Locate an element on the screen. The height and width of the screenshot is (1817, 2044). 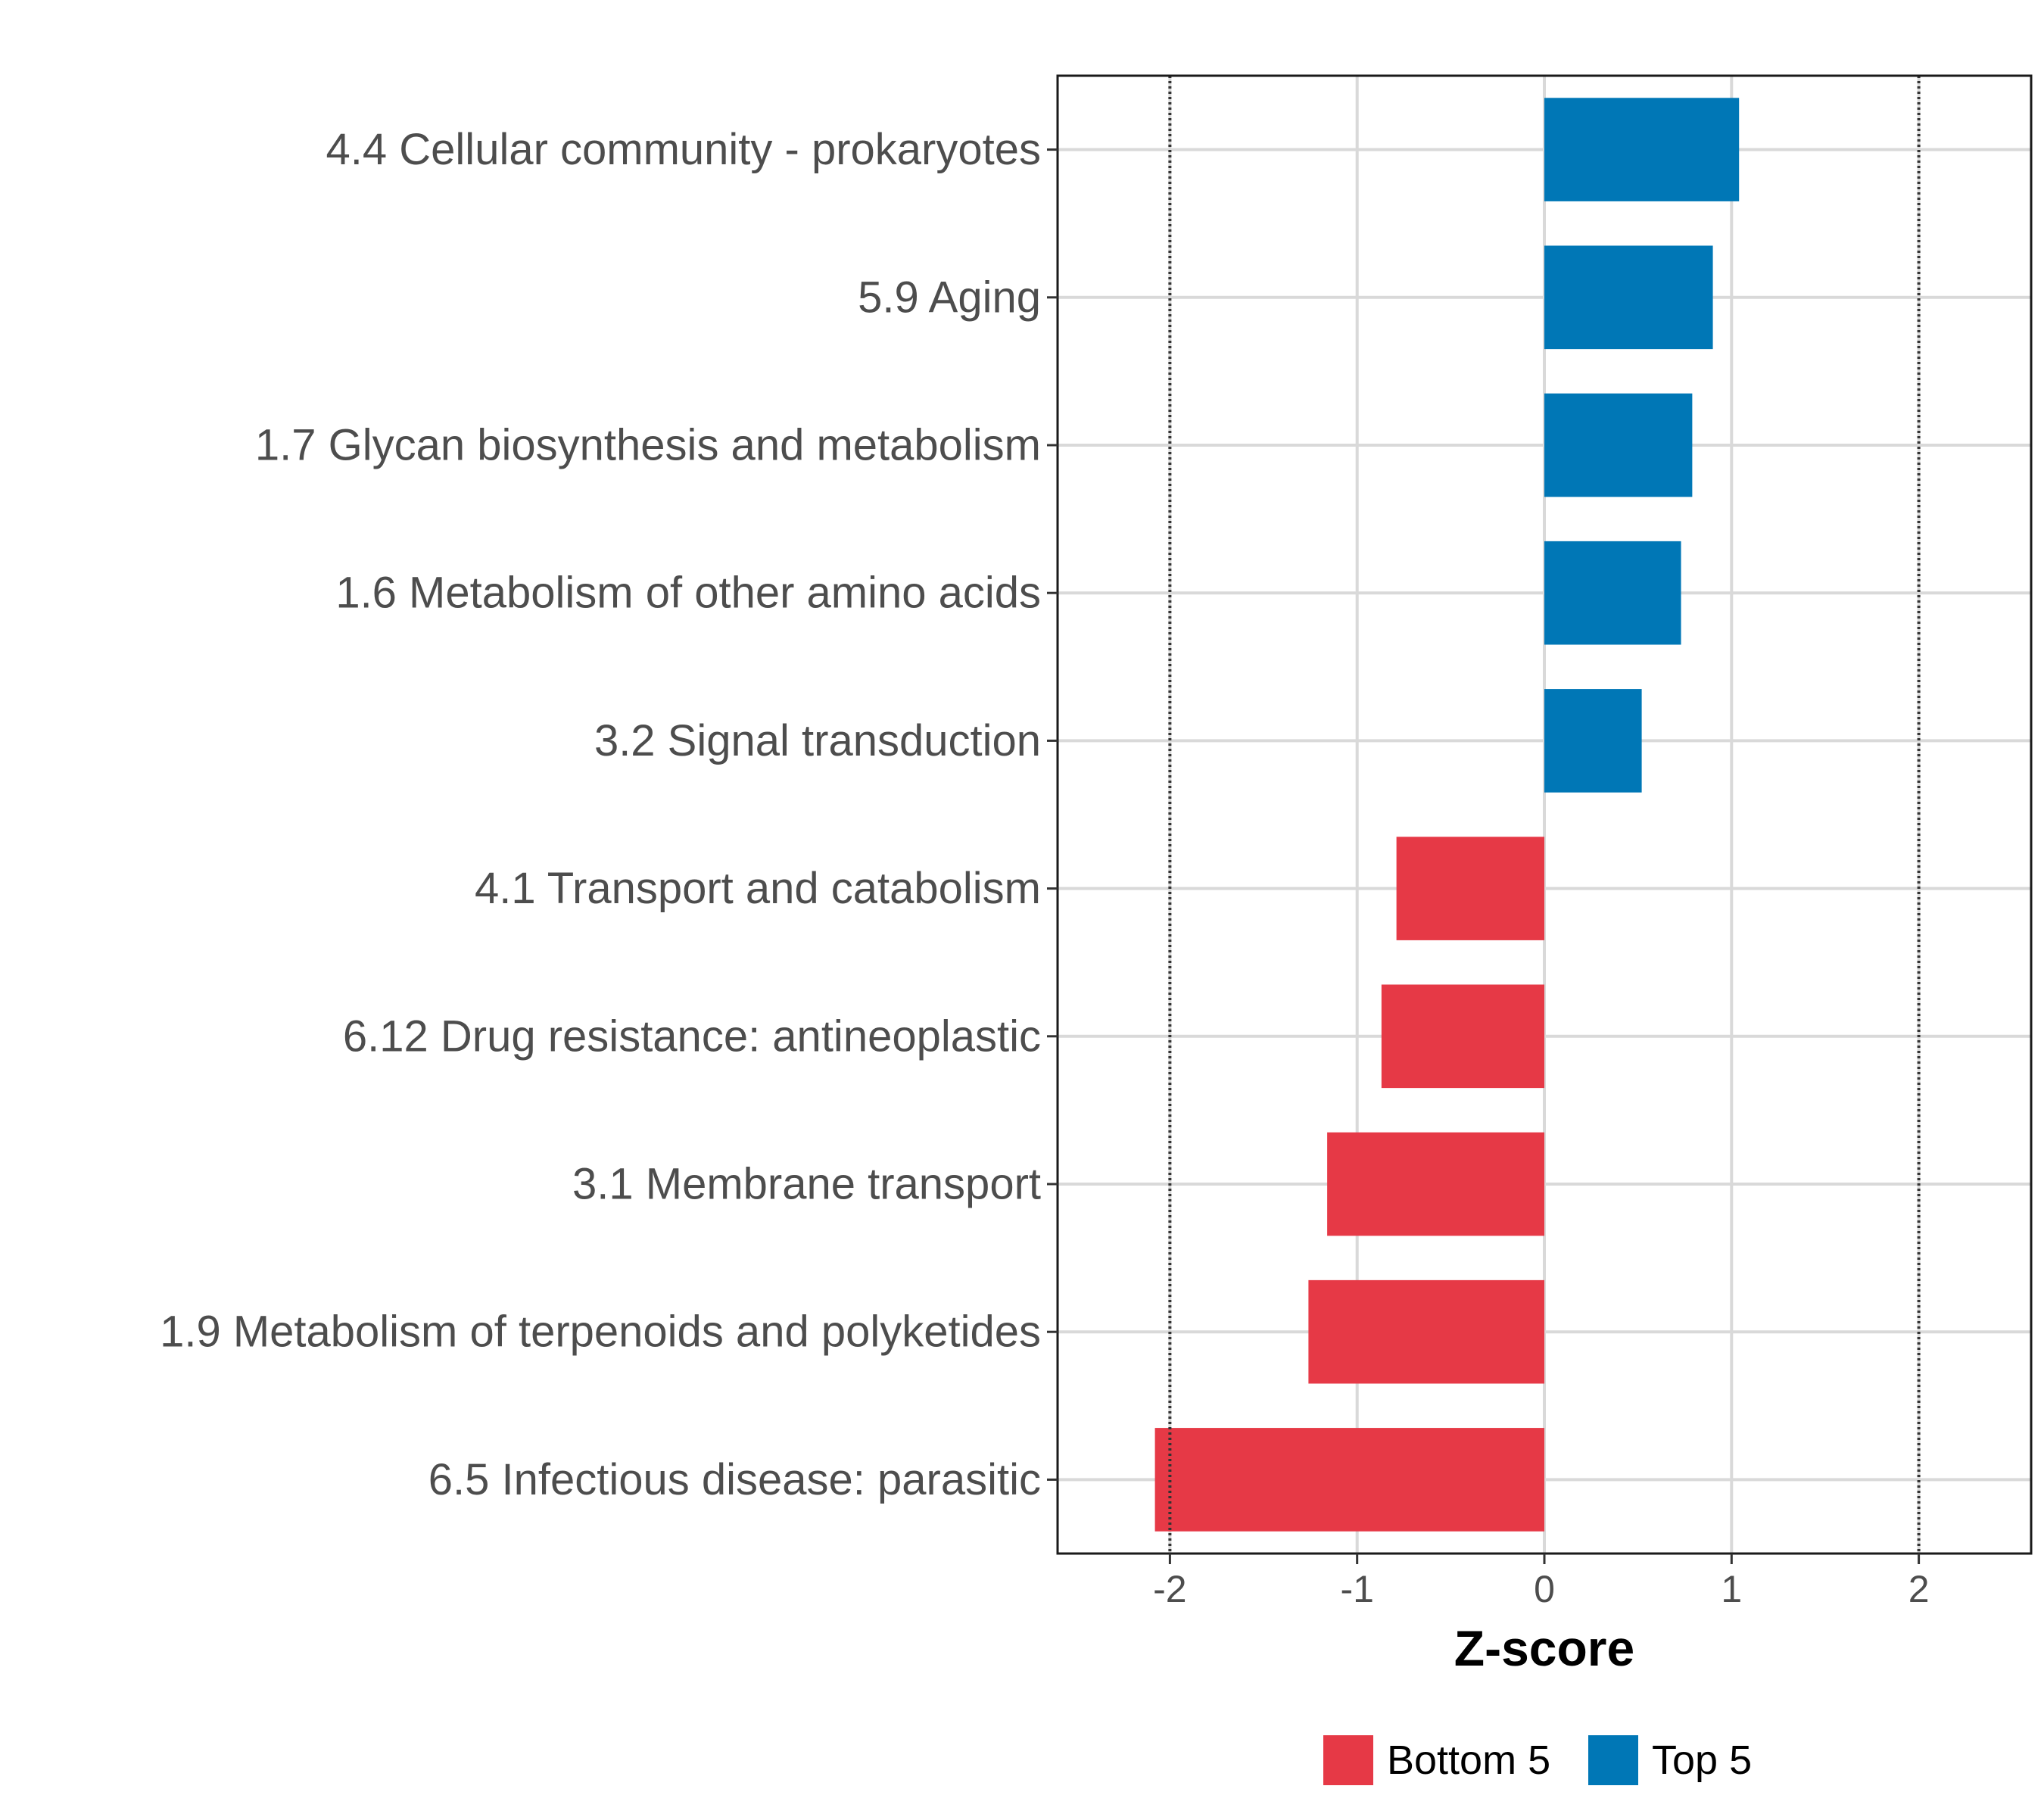
legend: Bottom 5 Top 5 is located at coordinates (1537, 1760).